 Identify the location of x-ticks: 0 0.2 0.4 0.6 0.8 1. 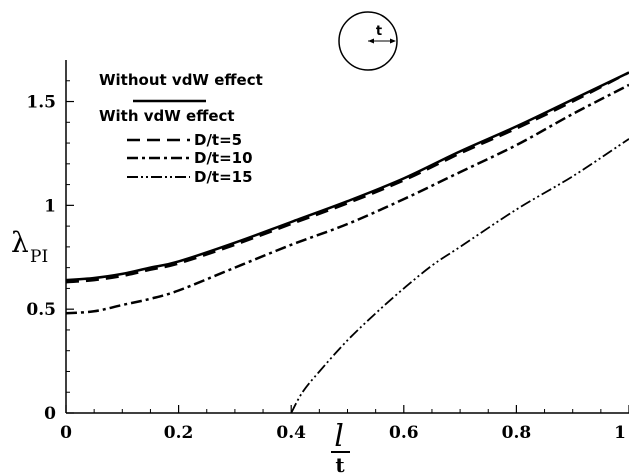
(344, 424).